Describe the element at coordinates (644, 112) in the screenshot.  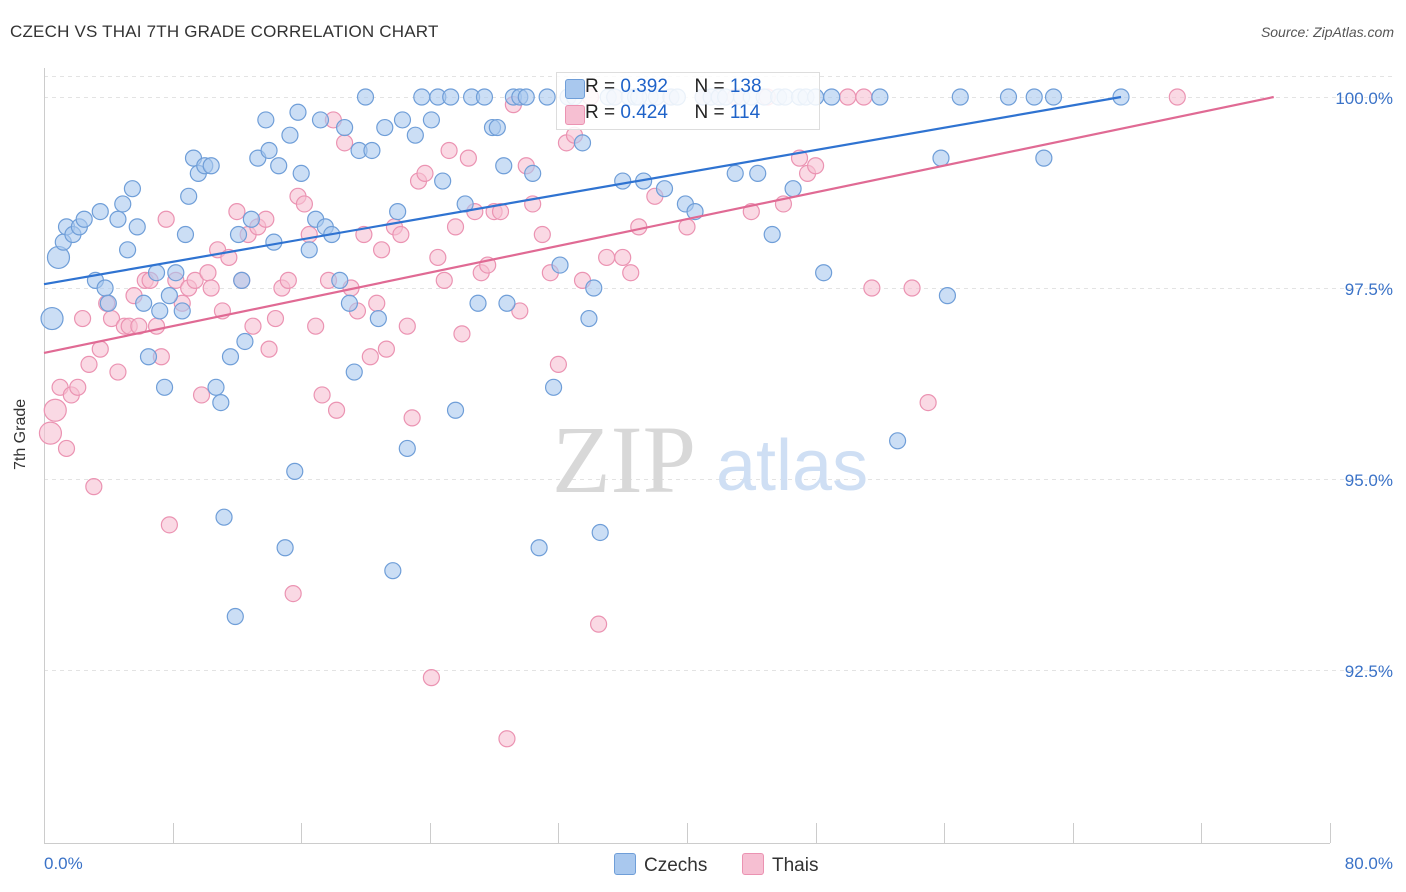
I see `legend-thai-r-value: 0.424` at that location.